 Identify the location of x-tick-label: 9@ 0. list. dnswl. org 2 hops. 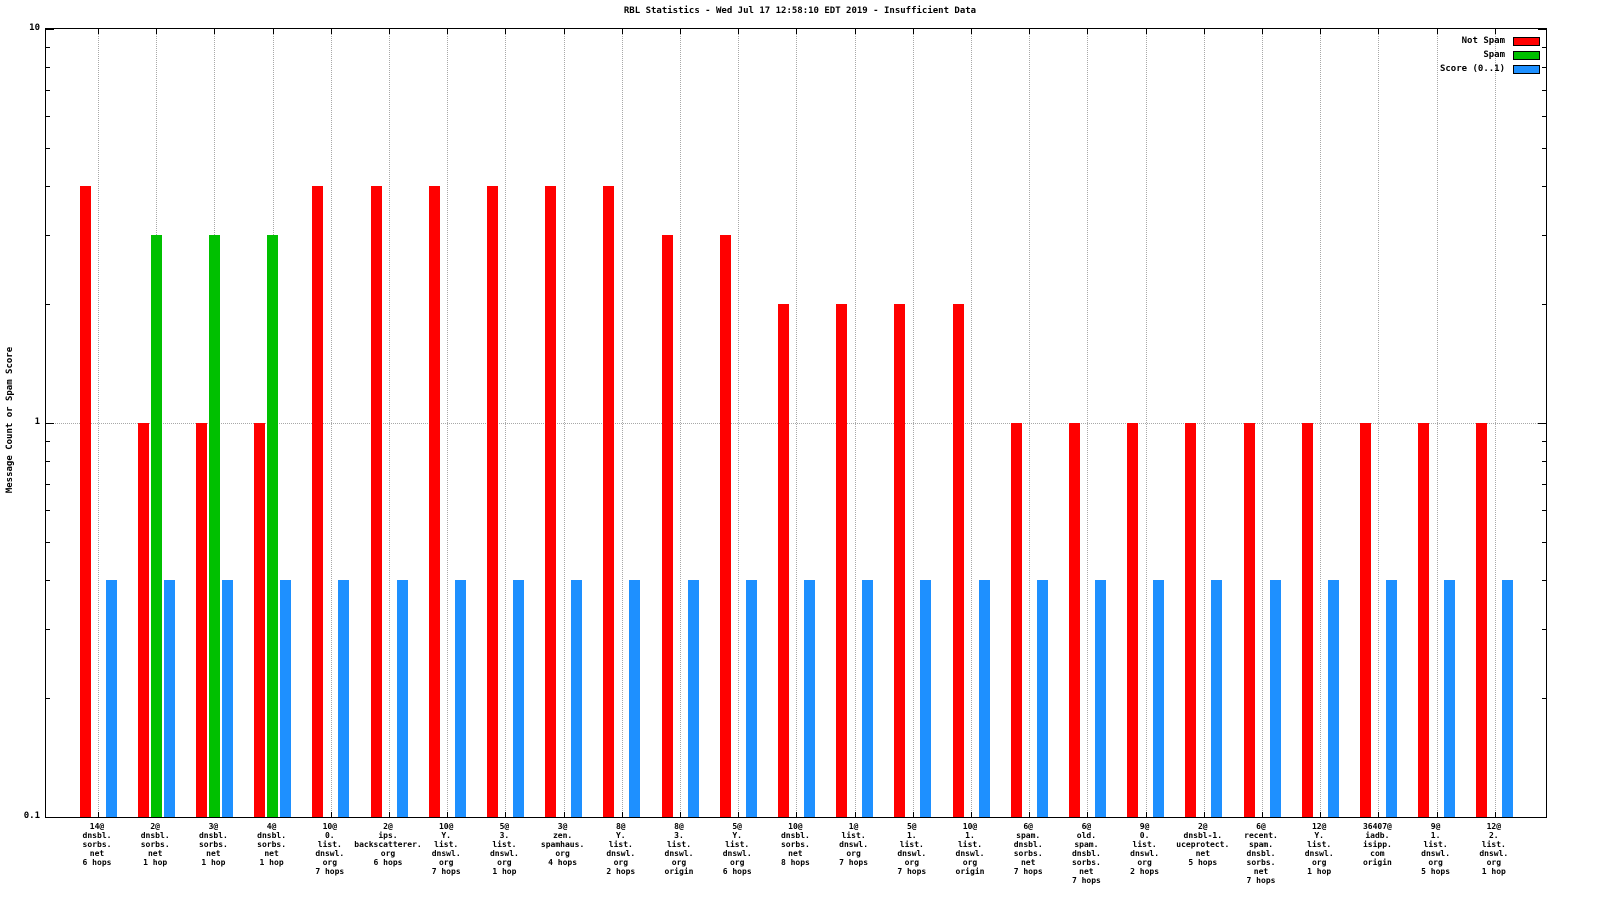
(1145, 849).